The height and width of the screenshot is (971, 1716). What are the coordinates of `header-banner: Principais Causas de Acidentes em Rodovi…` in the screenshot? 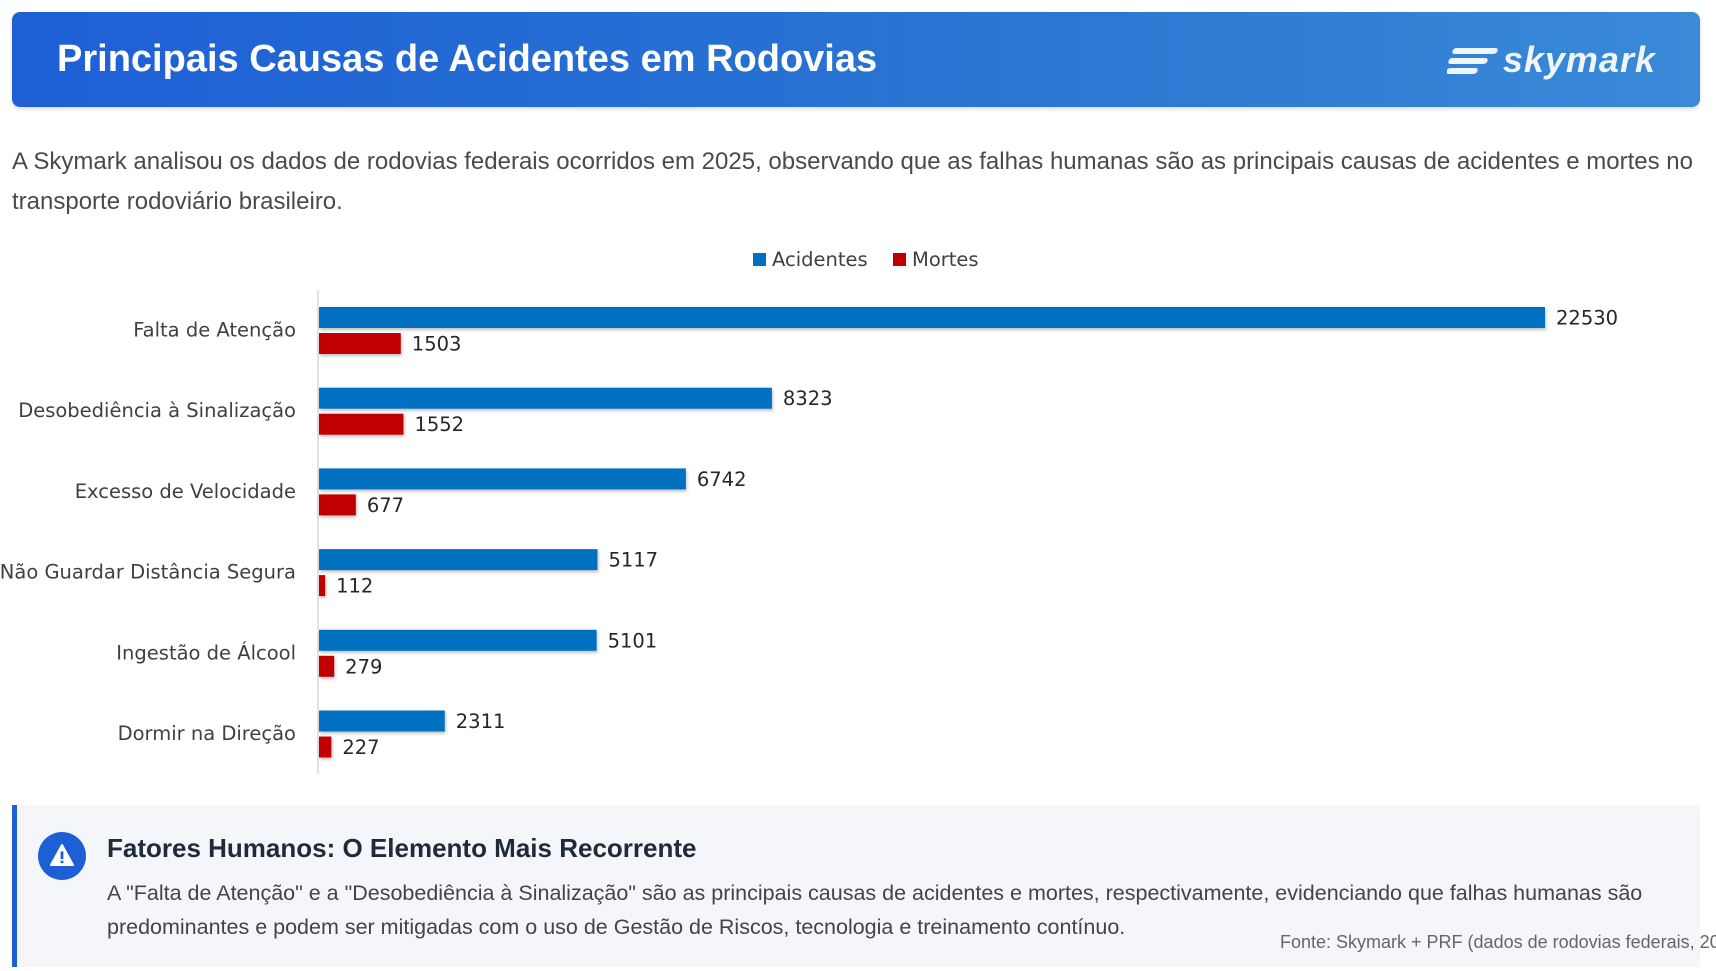 It's located at (856, 59).